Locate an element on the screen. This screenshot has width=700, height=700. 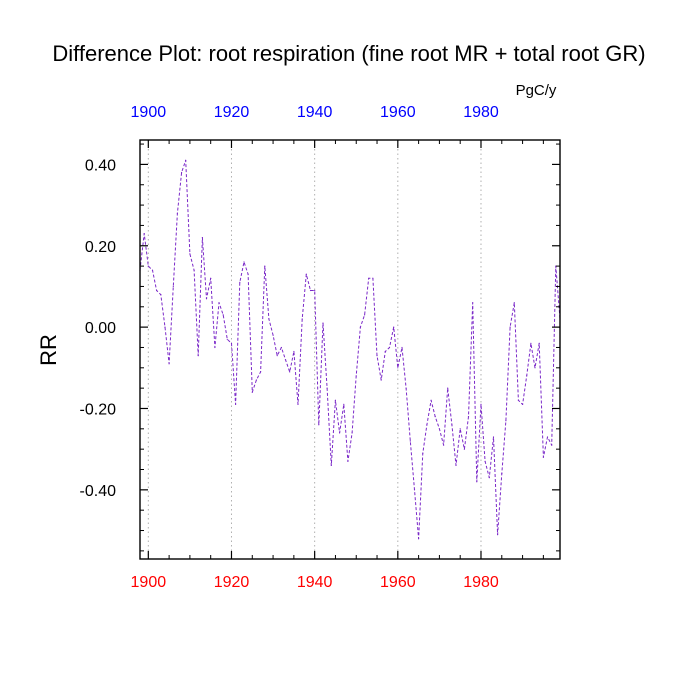
data-point-1933 is located at coordinates (285, 360).